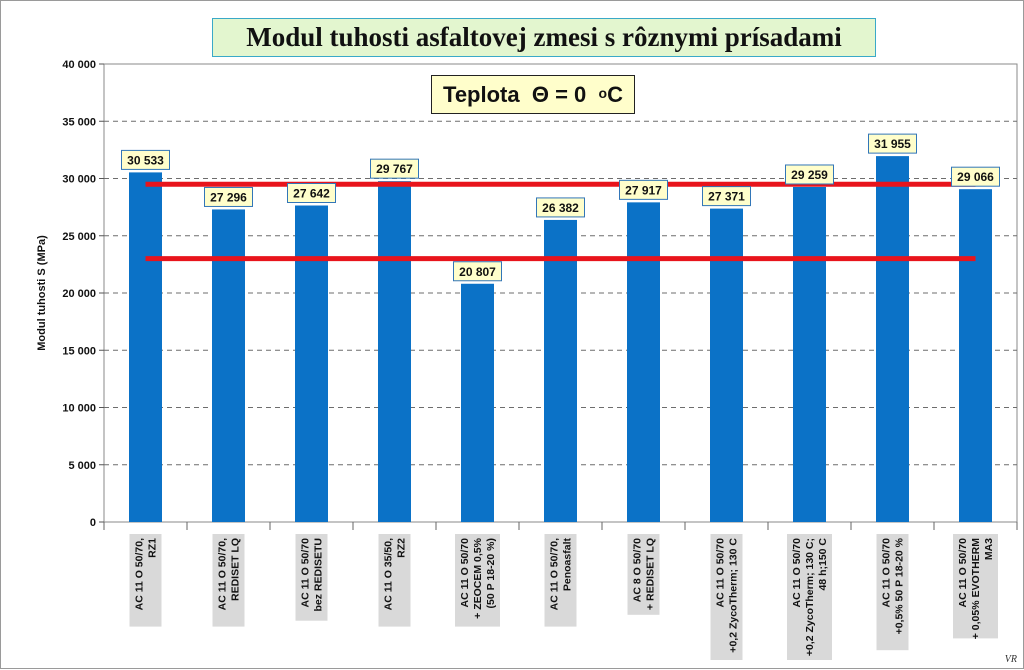 The image size is (1024, 670). I want to click on y-tick-label: 0, so click(93, 523).